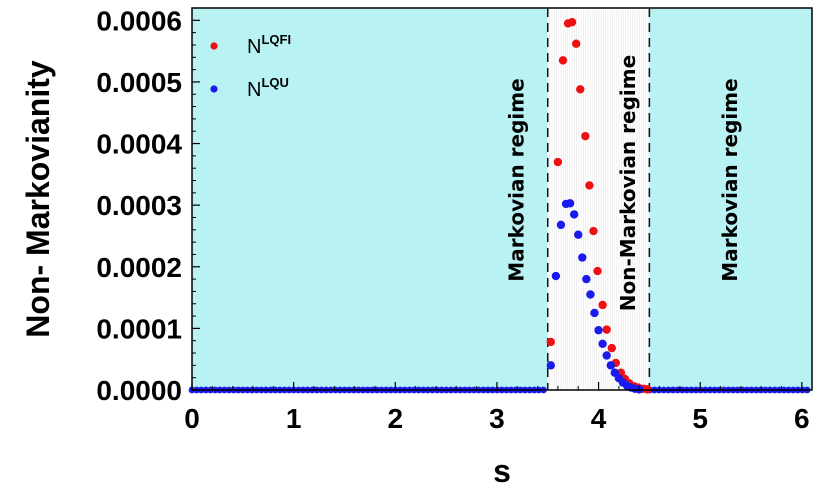 This screenshot has height=494, width=832. What do you see at coordinates (294, 418) in the screenshot?
I see `x-tick-label: 1` at bounding box center [294, 418].